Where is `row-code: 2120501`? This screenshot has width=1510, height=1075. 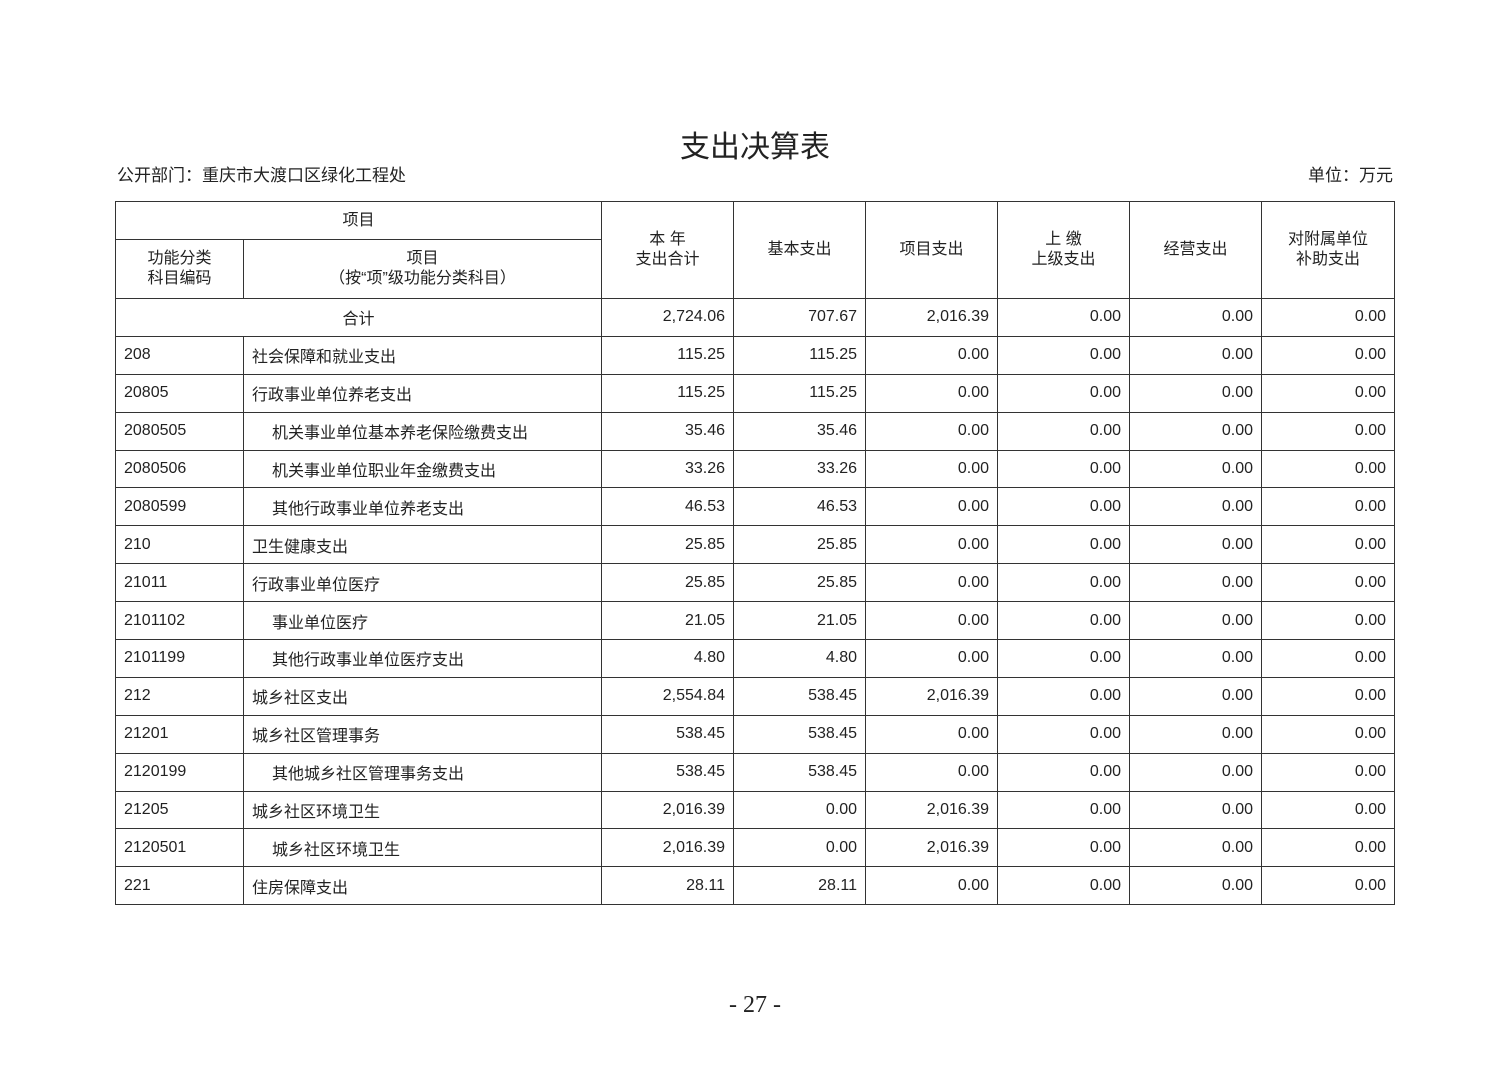
row-code: 2120501 is located at coordinates (179, 848).